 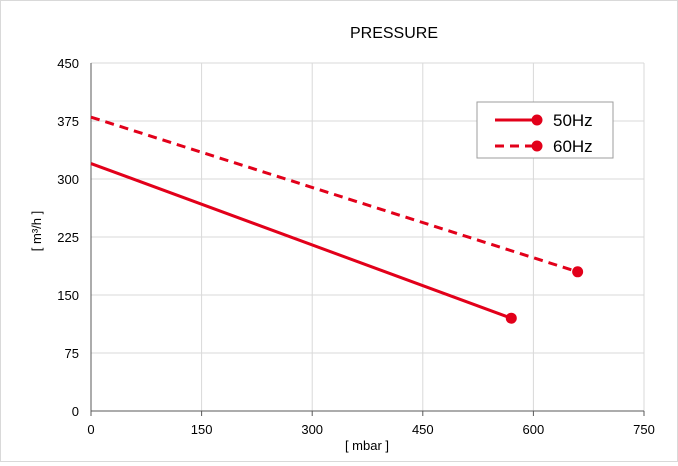 I want to click on x-axis-title: [ mbar ], so click(x=367, y=445).